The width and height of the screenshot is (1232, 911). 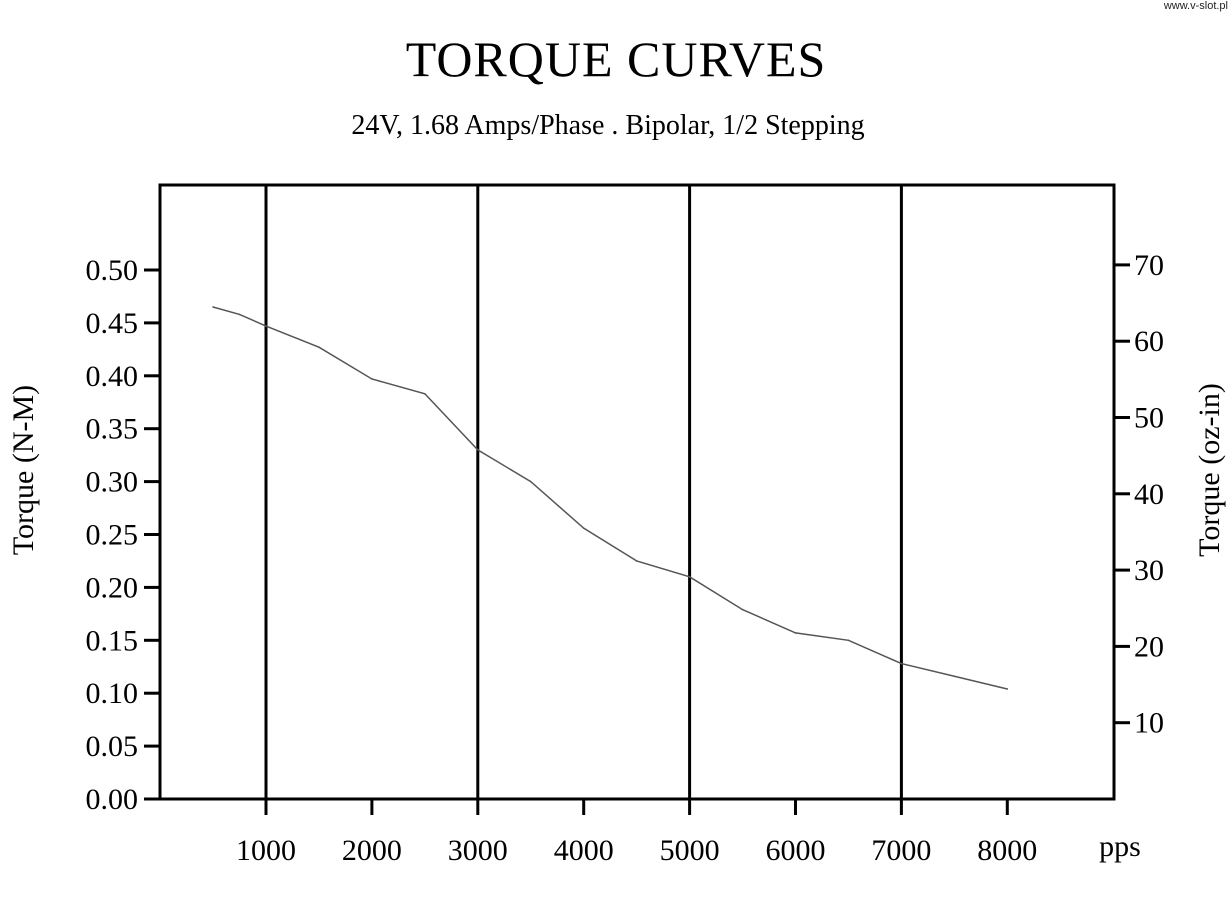 I want to click on watermark: www.v-slot.pl, so click(x=1195, y=6).